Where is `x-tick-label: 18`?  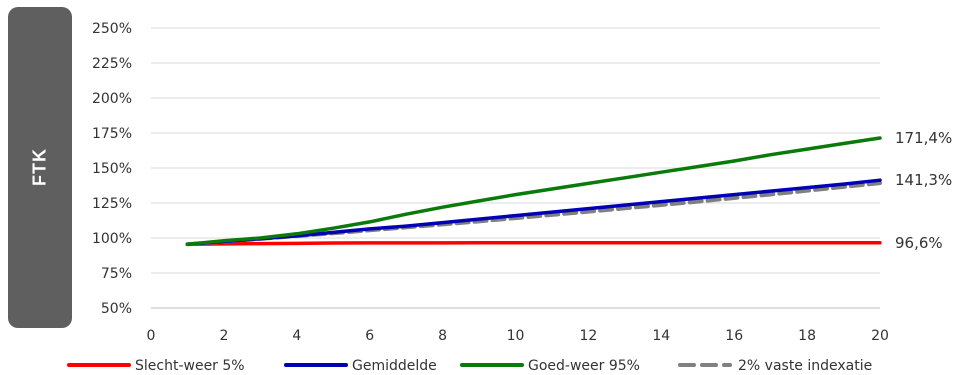 x-tick-label: 18 is located at coordinates (807, 336).